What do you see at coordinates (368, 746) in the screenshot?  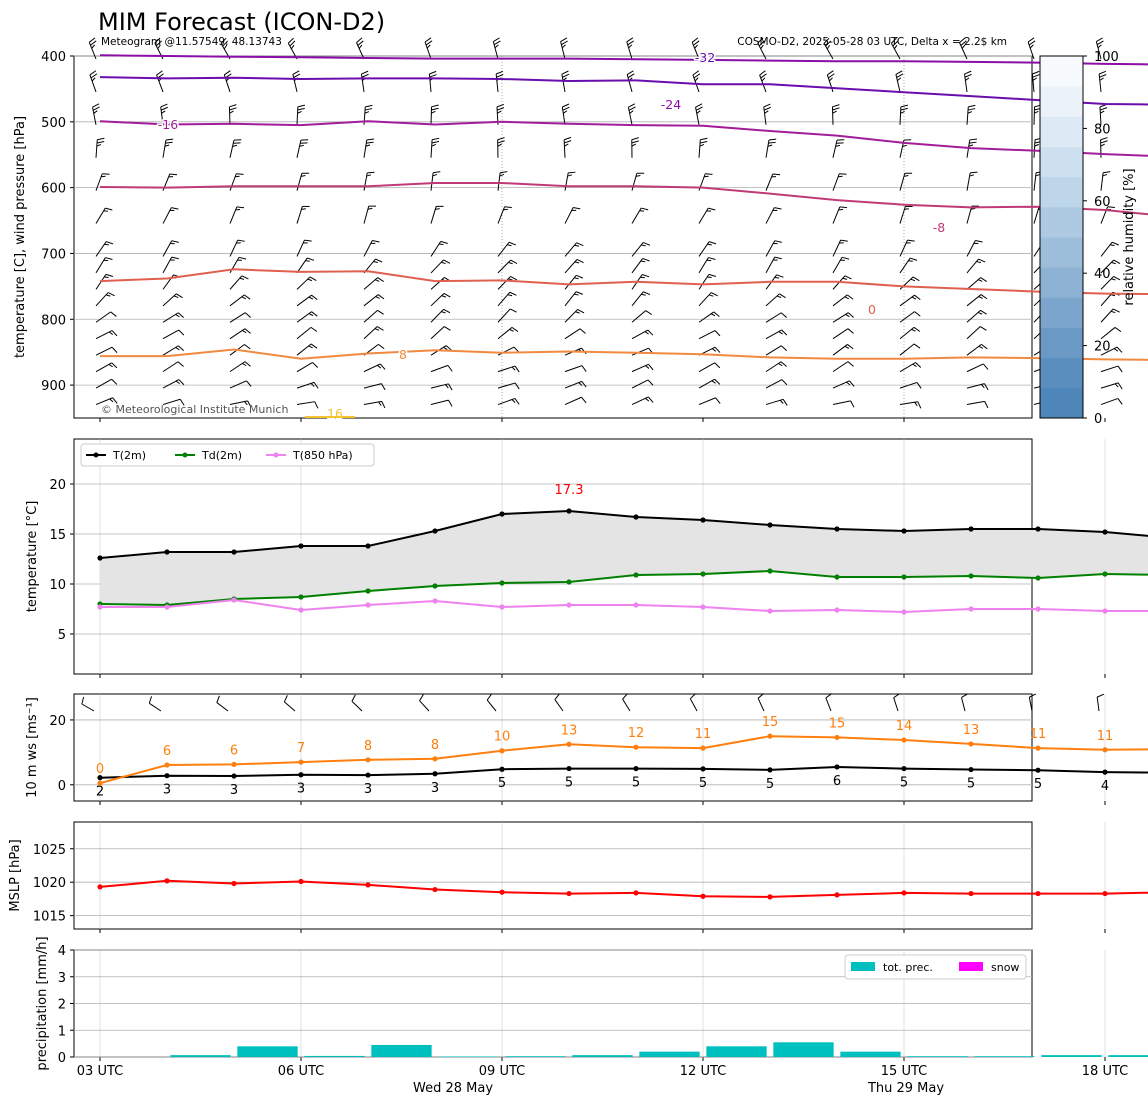 I see `wind-value-label: 8` at bounding box center [368, 746].